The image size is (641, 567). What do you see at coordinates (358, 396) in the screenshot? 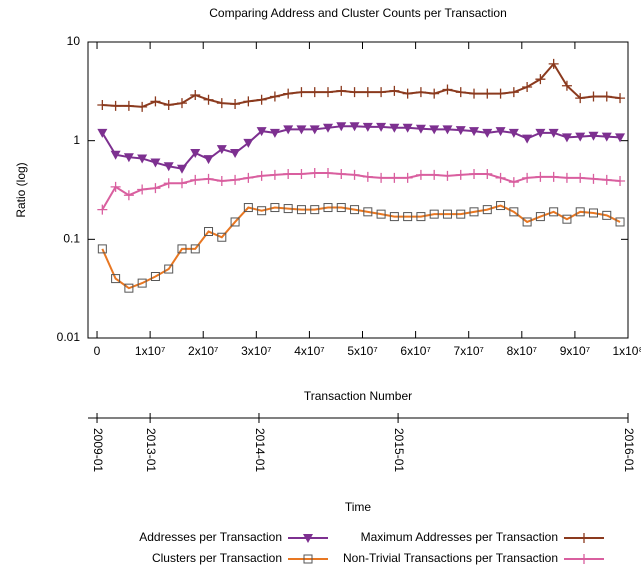
I see `x-axis-label: Transaction Number` at bounding box center [358, 396].